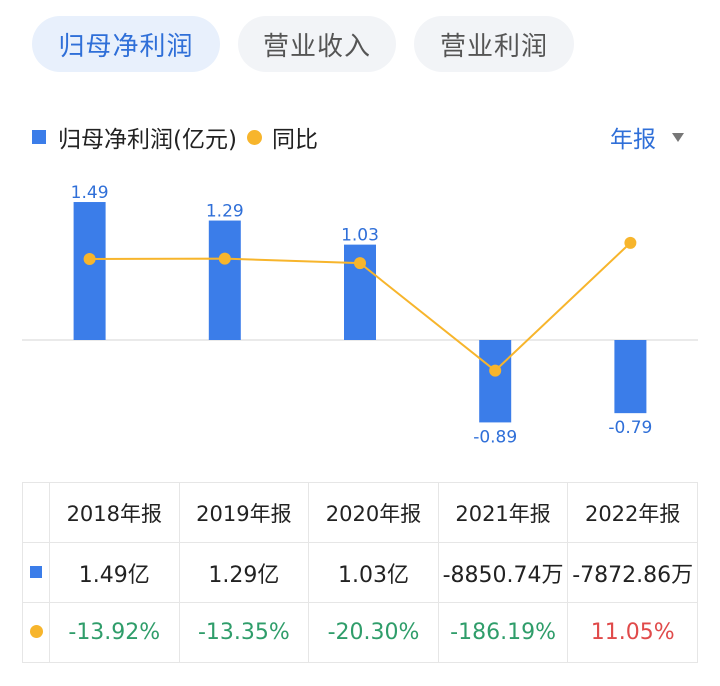  I want to click on column-header: 2019年报, so click(244, 512).